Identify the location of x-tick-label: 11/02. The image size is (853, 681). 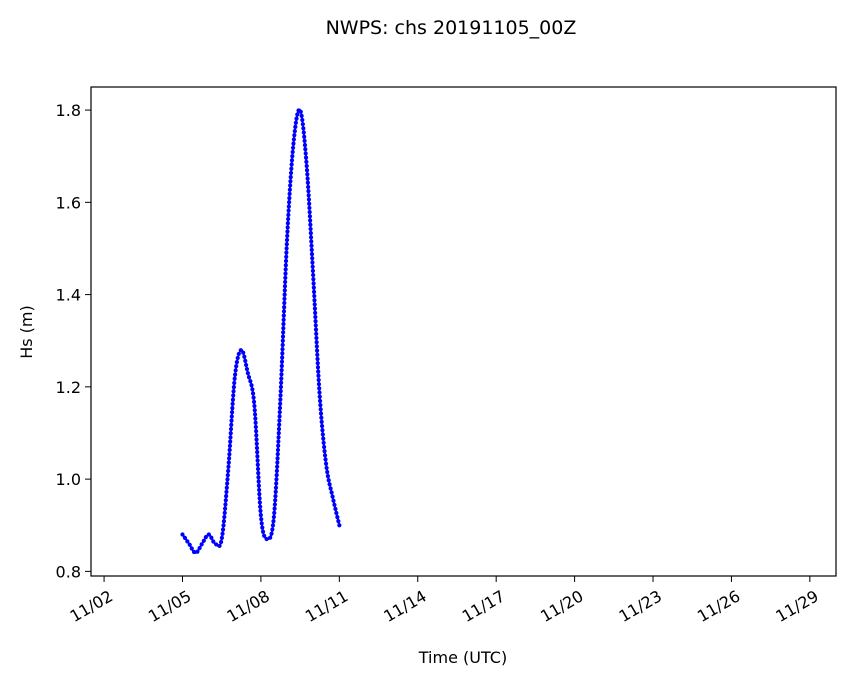
(91, 606).